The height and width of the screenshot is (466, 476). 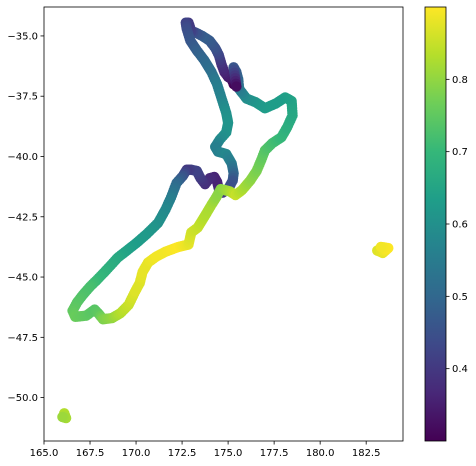 I want to click on colorbar-gradient, so click(x=435, y=224).